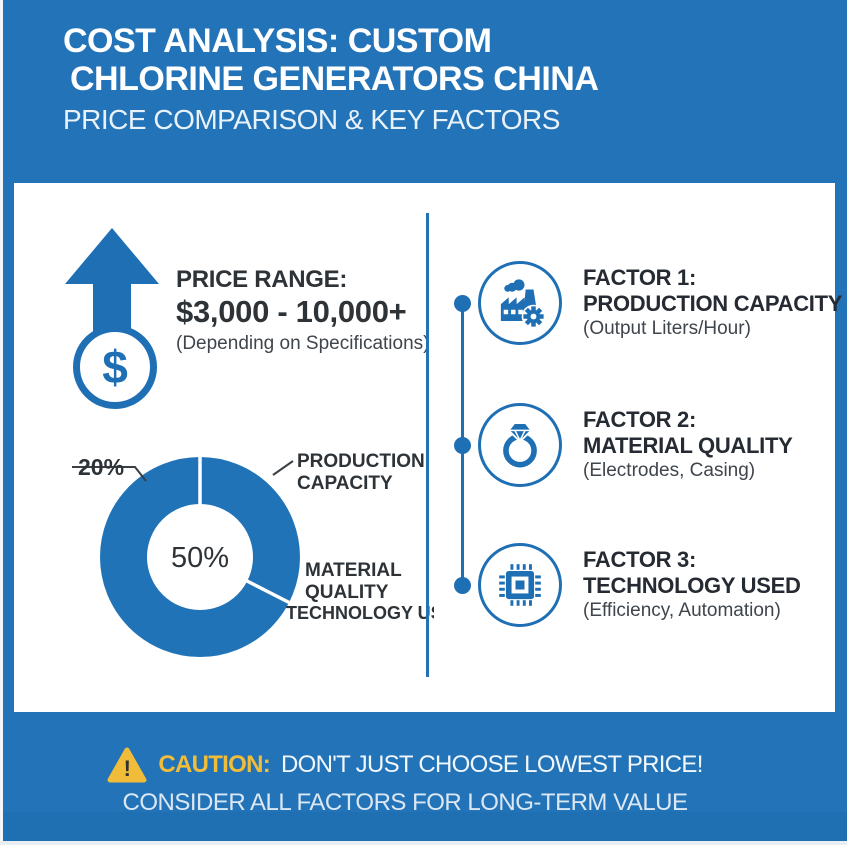  What do you see at coordinates (200, 558) in the screenshot?
I see `donut-center-label: 50%` at bounding box center [200, 558].